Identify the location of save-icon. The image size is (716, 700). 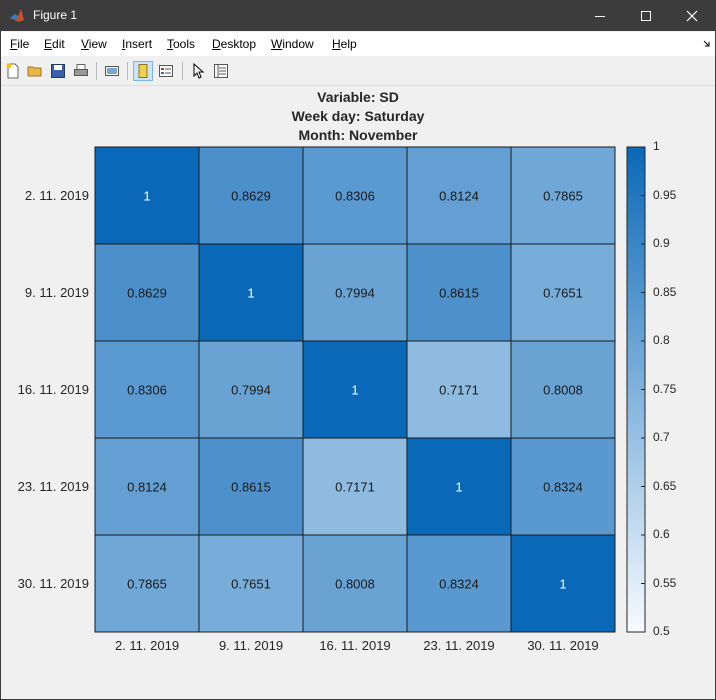
(58, 71).